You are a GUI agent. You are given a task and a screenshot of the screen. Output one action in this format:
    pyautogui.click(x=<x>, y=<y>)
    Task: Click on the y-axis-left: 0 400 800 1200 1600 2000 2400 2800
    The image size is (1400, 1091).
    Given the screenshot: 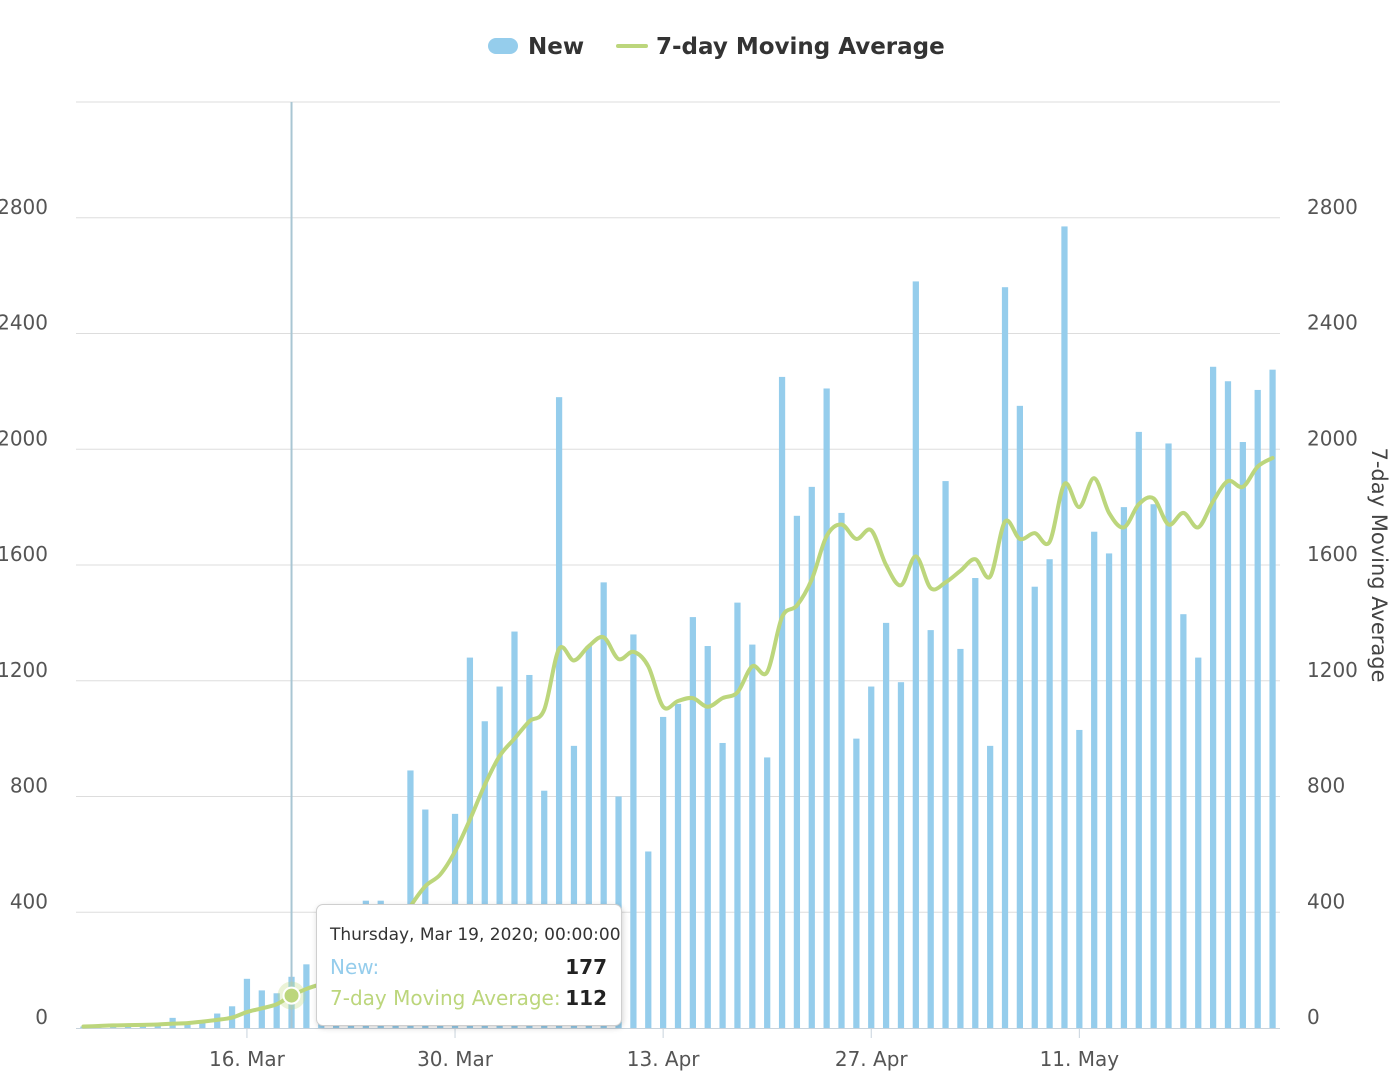 What is the action you would take?
    pyautogui.click(x=24, y=612)
    